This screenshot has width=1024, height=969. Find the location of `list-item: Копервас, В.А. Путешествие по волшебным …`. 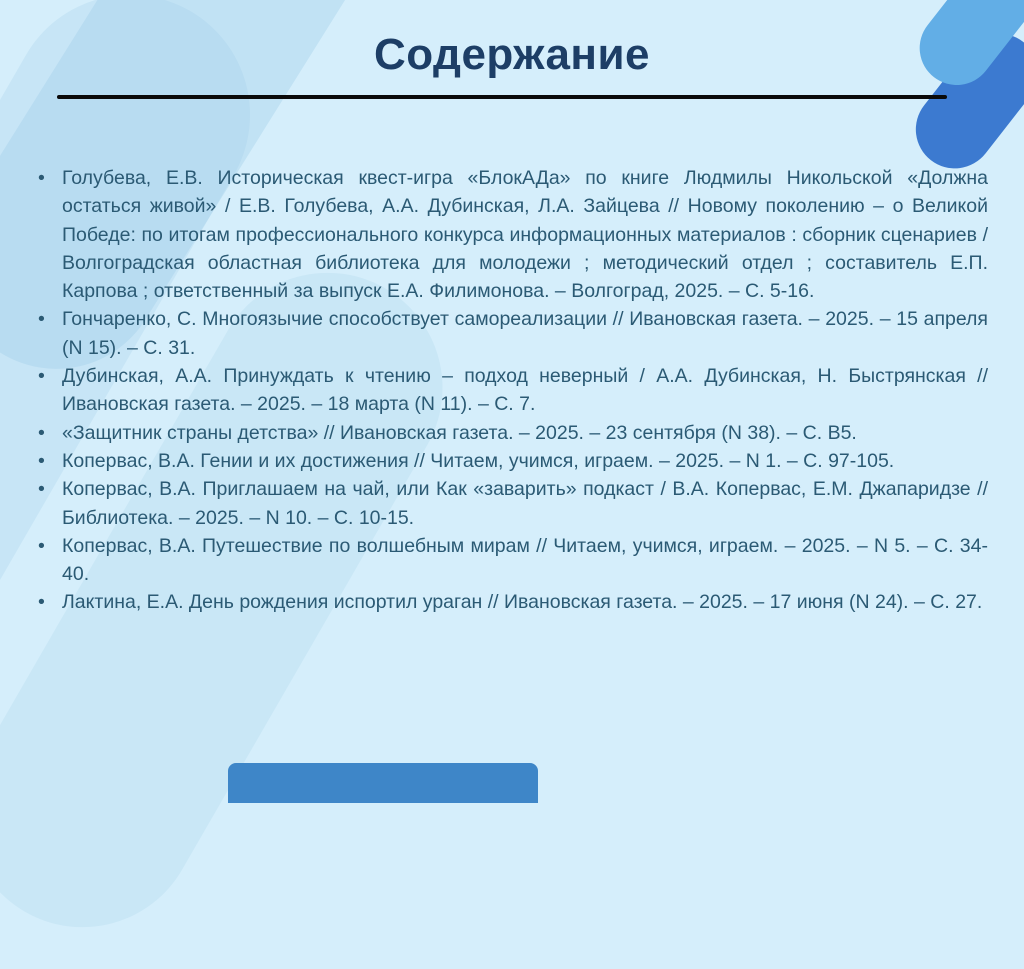

list-item: Копервас, В.А. Путешествие по волшебным … is located at coordinates (512, 560).